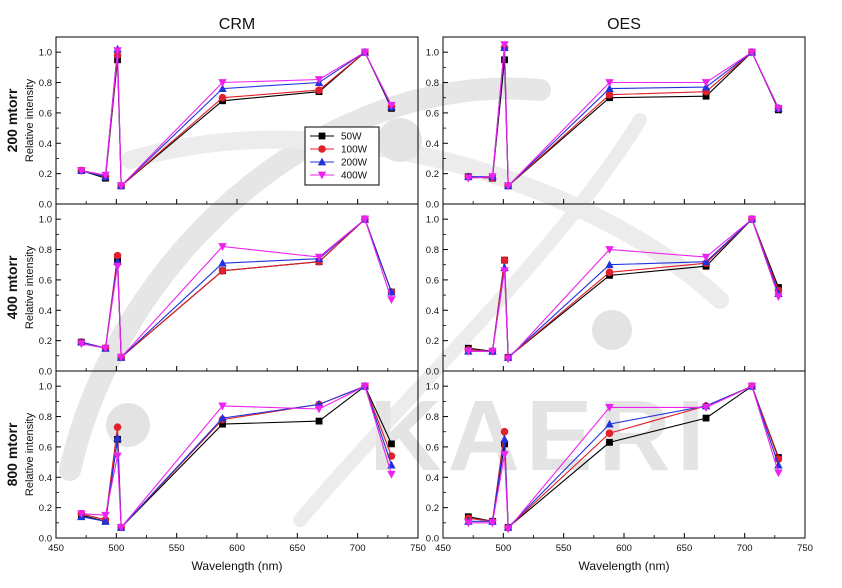  I want to click on legend-label: 100W, so click(354, 150).